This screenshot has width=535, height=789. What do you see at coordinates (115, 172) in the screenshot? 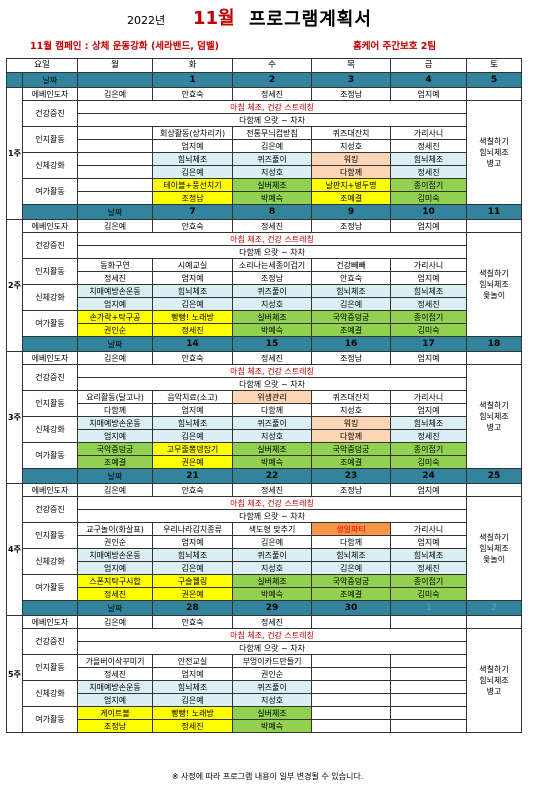
I see `phy-cell` at bounding box center [115, 172].